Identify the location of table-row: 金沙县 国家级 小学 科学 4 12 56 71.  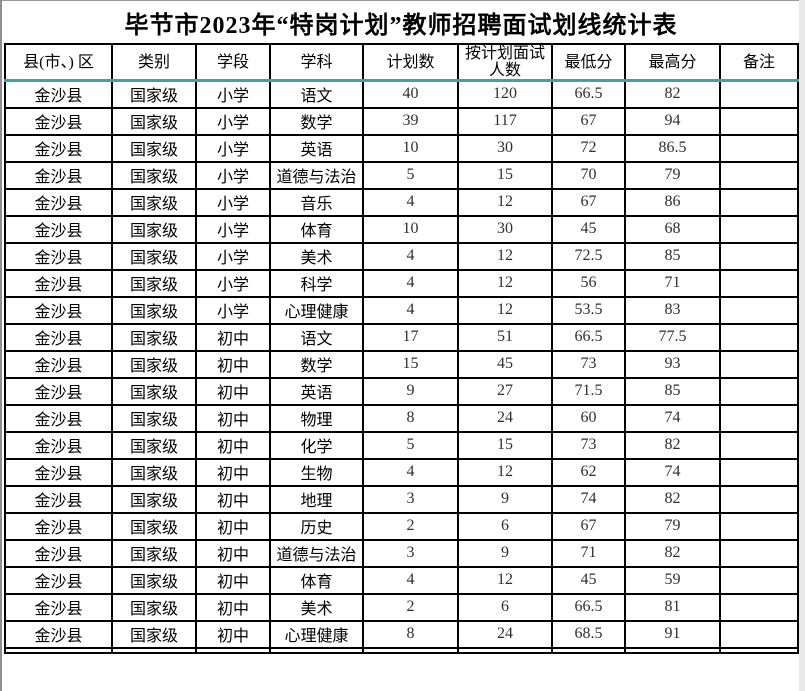
(401, 283).